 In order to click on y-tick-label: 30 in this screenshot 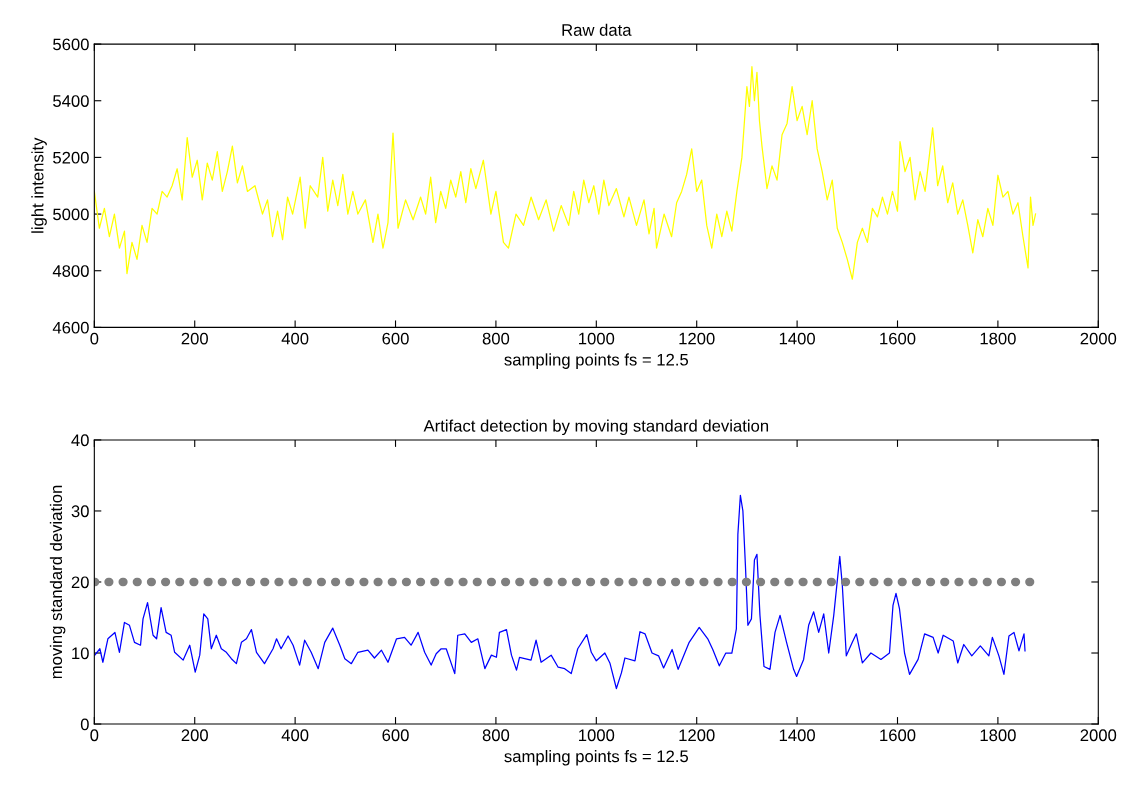, I will do `click(80, 511)`.